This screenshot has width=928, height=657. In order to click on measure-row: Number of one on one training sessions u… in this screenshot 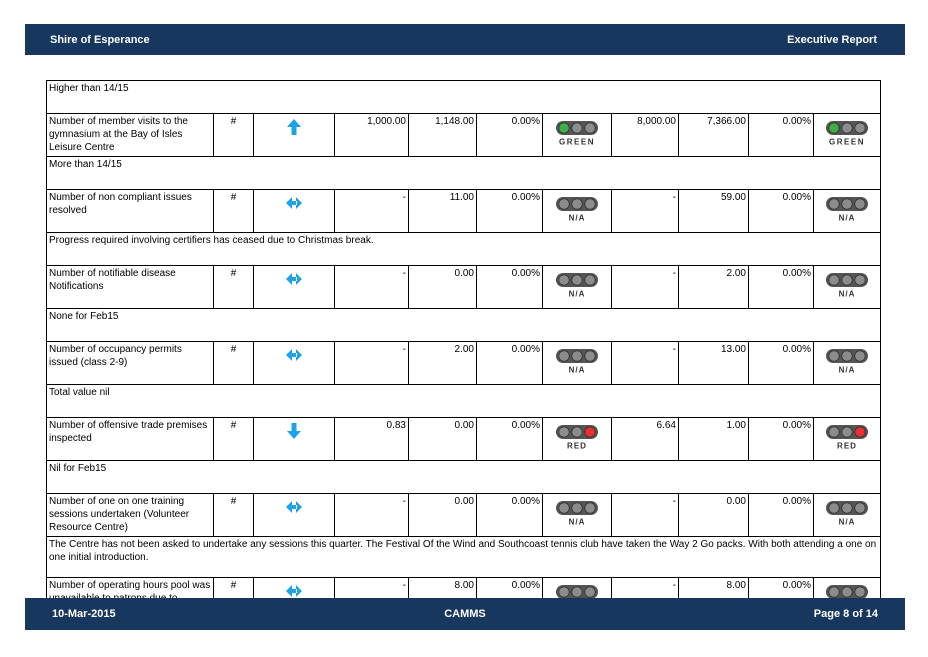, I will do `click(464, 515)`.